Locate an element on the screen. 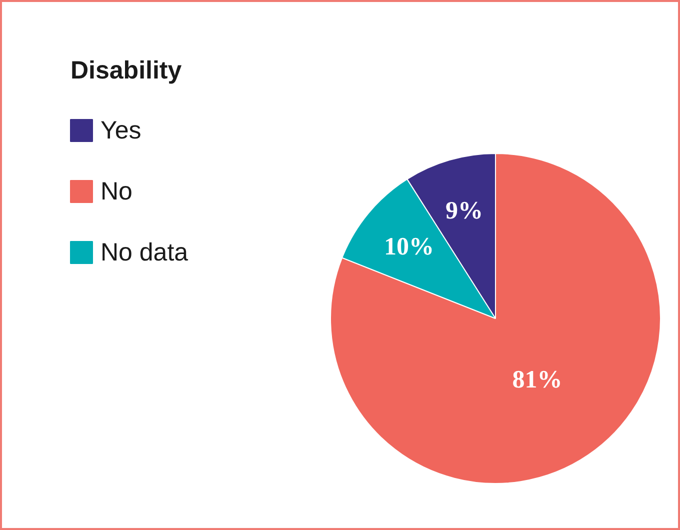 The width and height of the screenshot is (680, 530). legend-label: Yes is located at coordinates (121, 130).